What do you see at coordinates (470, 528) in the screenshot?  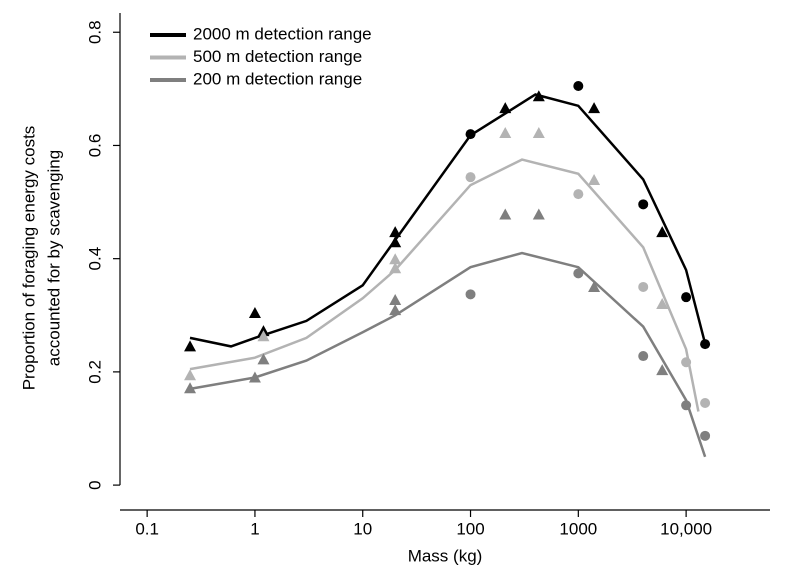 I see `x-tick-label: 100` at bounding box center [470, 528].